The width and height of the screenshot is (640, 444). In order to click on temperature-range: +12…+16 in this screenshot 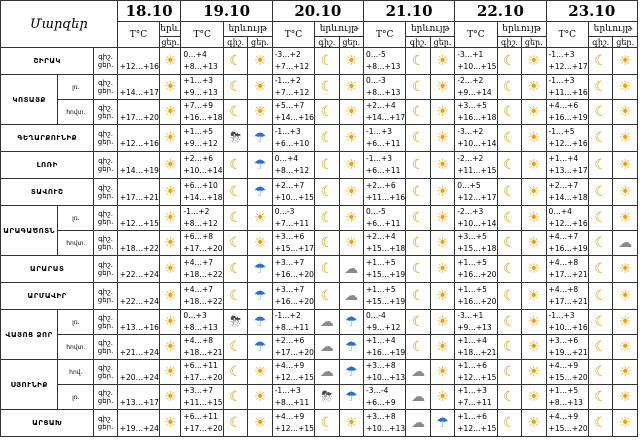, I will do `click(138, 61)`.